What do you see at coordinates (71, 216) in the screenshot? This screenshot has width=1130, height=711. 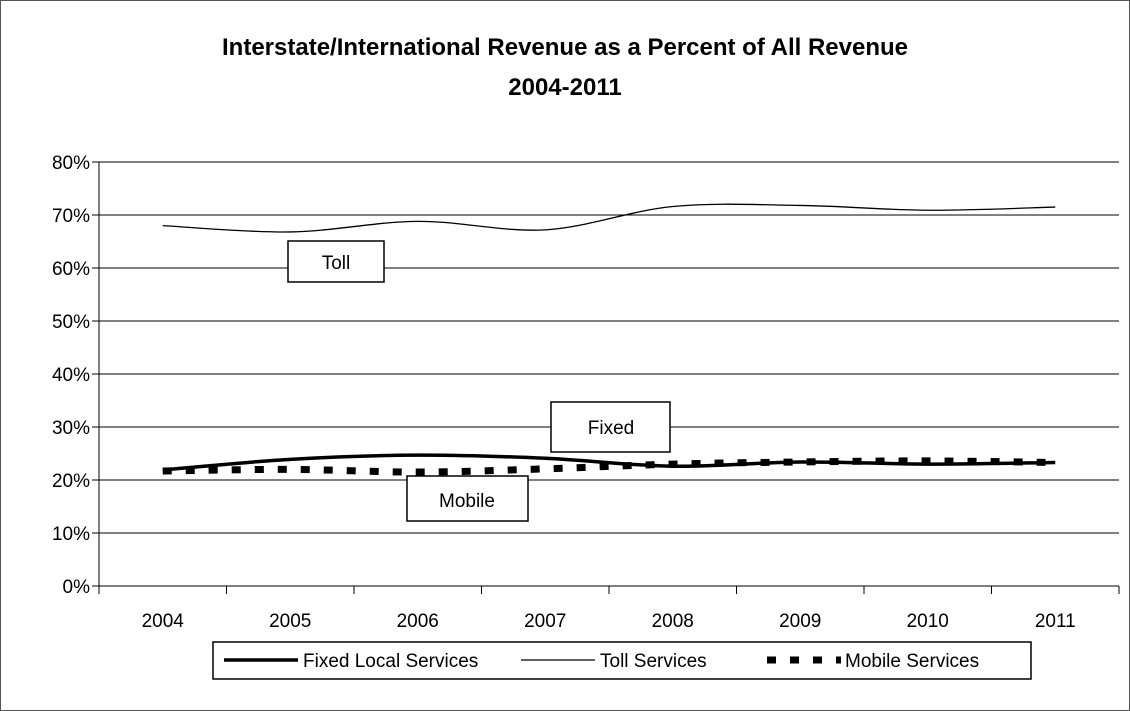 I see `y-tick-label: 70%` at bounding box center [71, 216].